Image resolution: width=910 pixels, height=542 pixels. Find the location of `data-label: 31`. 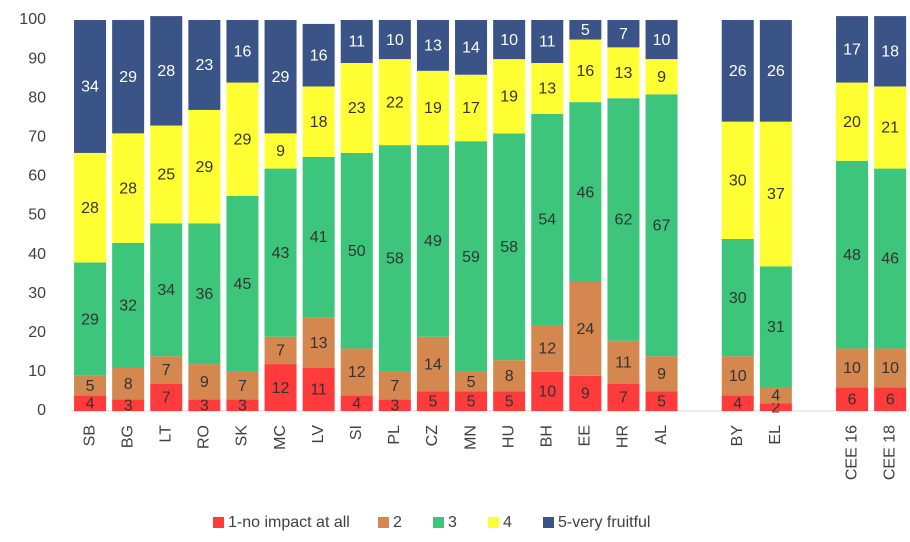

data-label: 31 is located at coordinates (776, 327).